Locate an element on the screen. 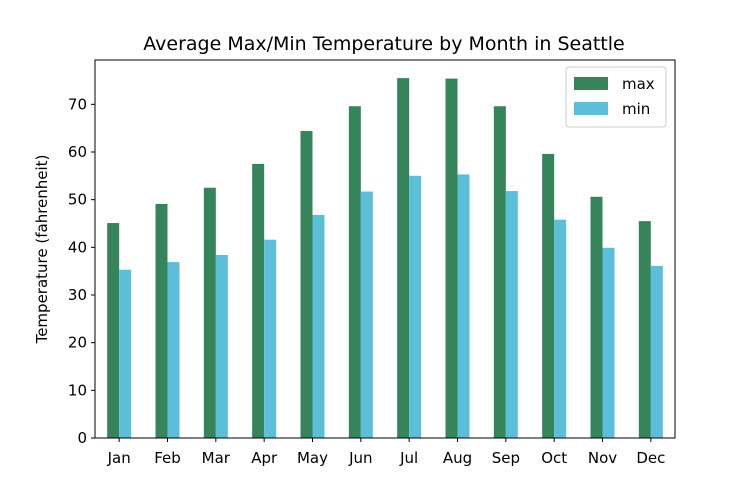  bar-max-nov is located at coordinates (596, 317).